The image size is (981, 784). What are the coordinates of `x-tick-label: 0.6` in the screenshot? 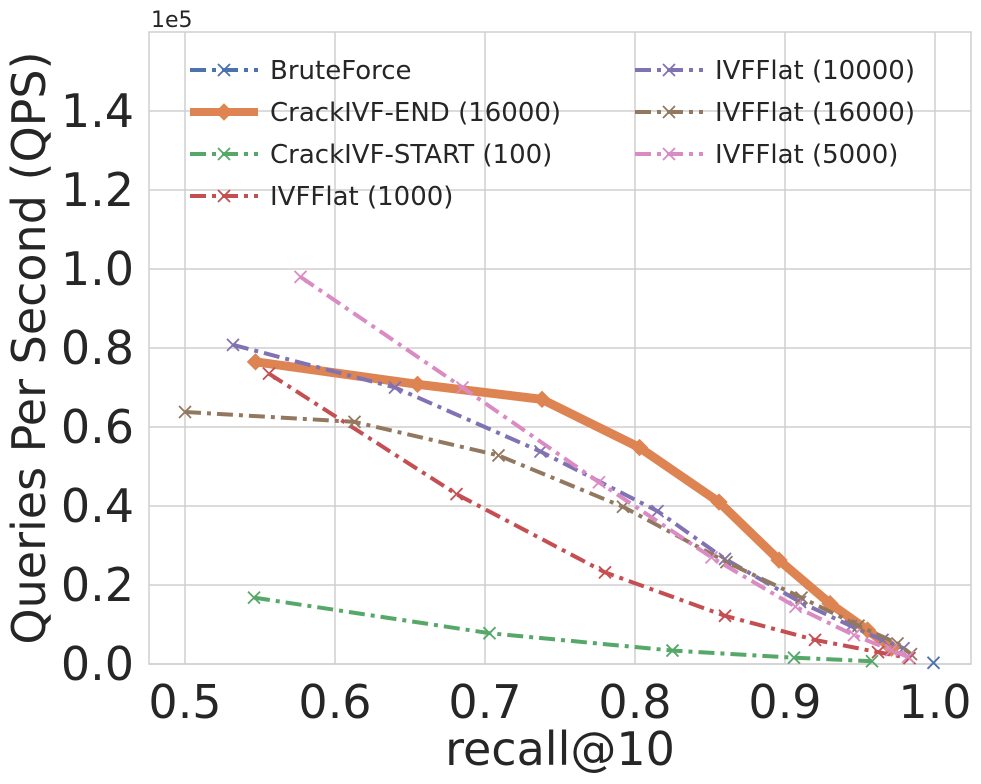 It's located at (334, 702).